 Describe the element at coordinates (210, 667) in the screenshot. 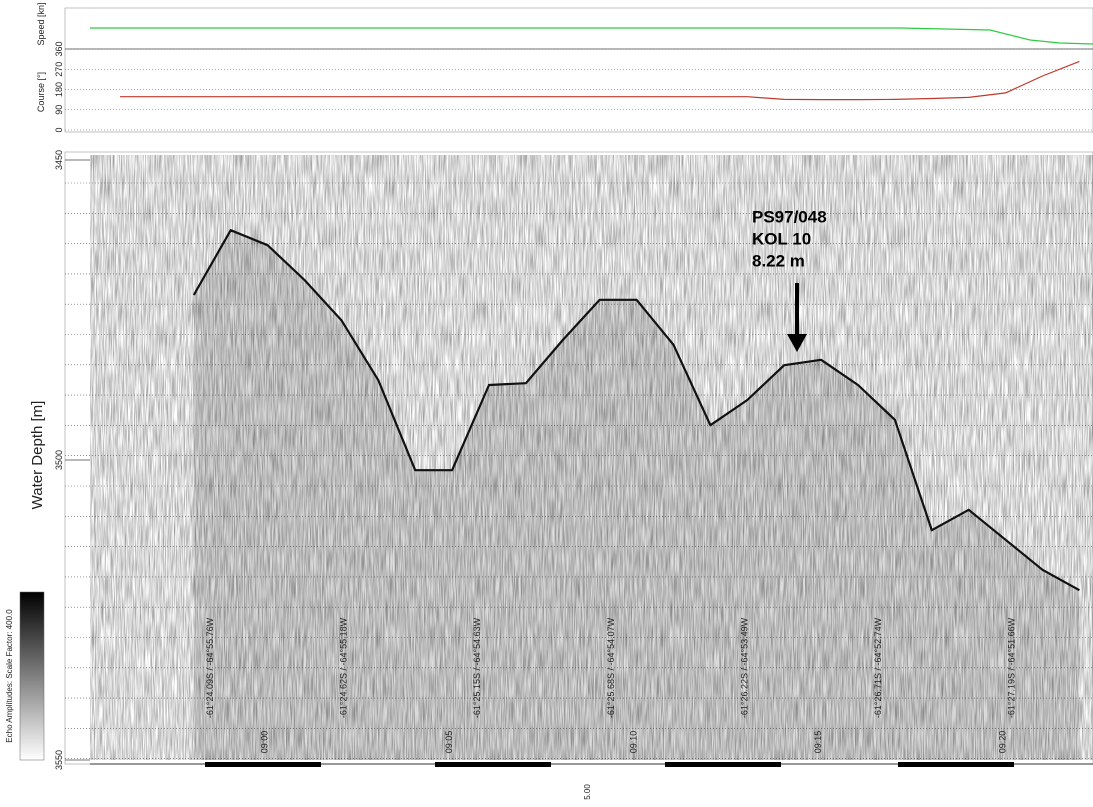

I see `position-label: -61°24.09S / -64°55.76W` at that location.